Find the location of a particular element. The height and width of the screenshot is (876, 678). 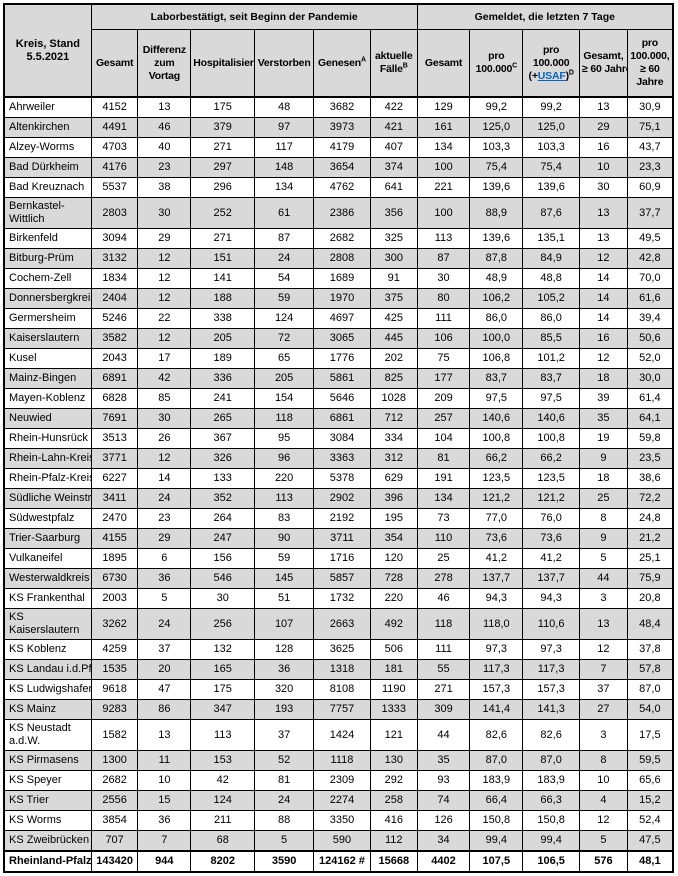

value-cell: 271 is located at coordinates (223, 147).